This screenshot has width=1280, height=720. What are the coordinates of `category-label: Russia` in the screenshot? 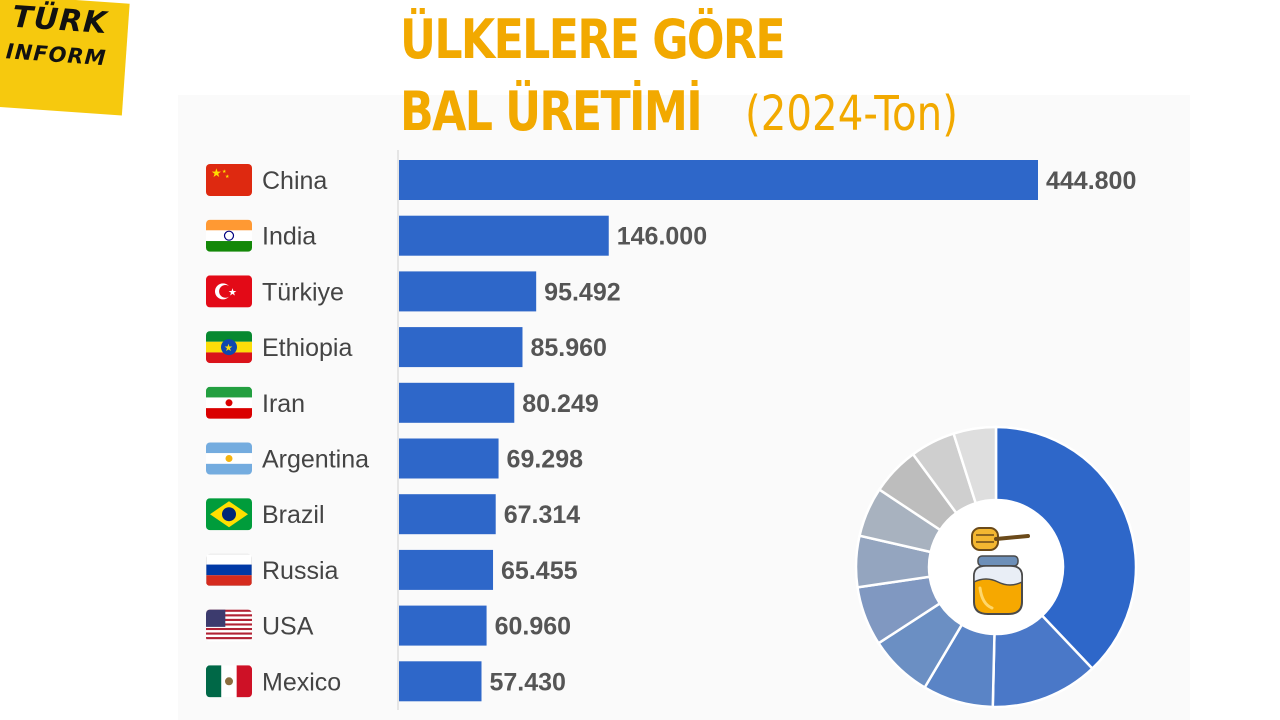 It's located at (300, 571).